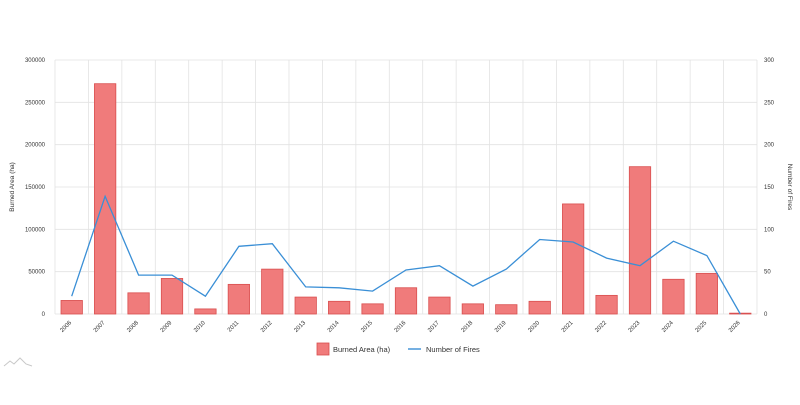 This screenshot has width=800, height=405. I want to click on right-axis-ticks: 0 50 100 150 200 250 300, so click(769, 188).